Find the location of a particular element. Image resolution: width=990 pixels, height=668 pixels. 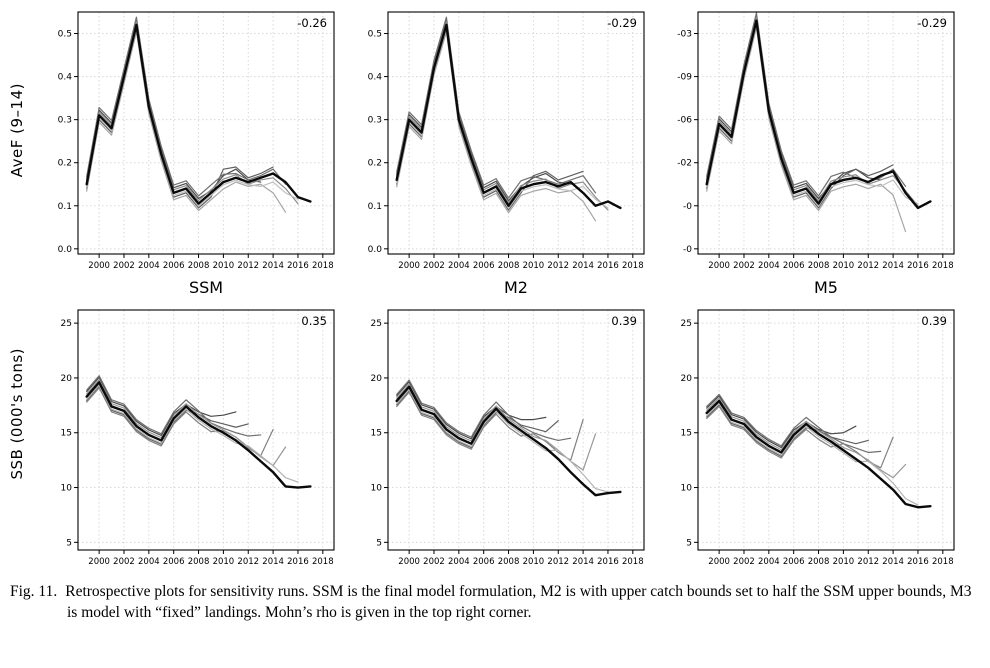

y-axis-label-avef: AveF (9–14) is located at coordinates (17, 152).